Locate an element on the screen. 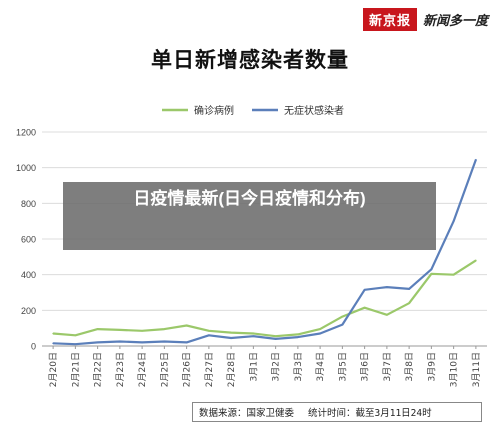  logo-text: 新闻多一度 is located at coordinates (455, 21).